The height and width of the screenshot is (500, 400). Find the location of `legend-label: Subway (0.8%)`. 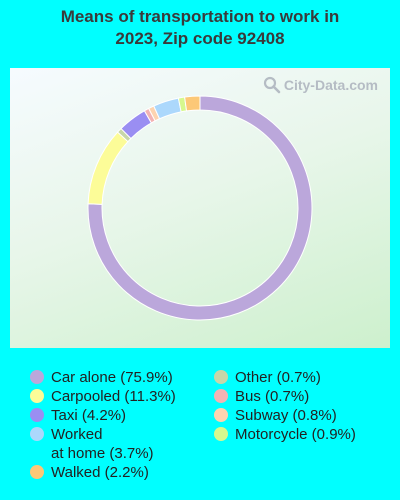

legend-label: Subway (0.8%) is located at coordinates (286, 415).